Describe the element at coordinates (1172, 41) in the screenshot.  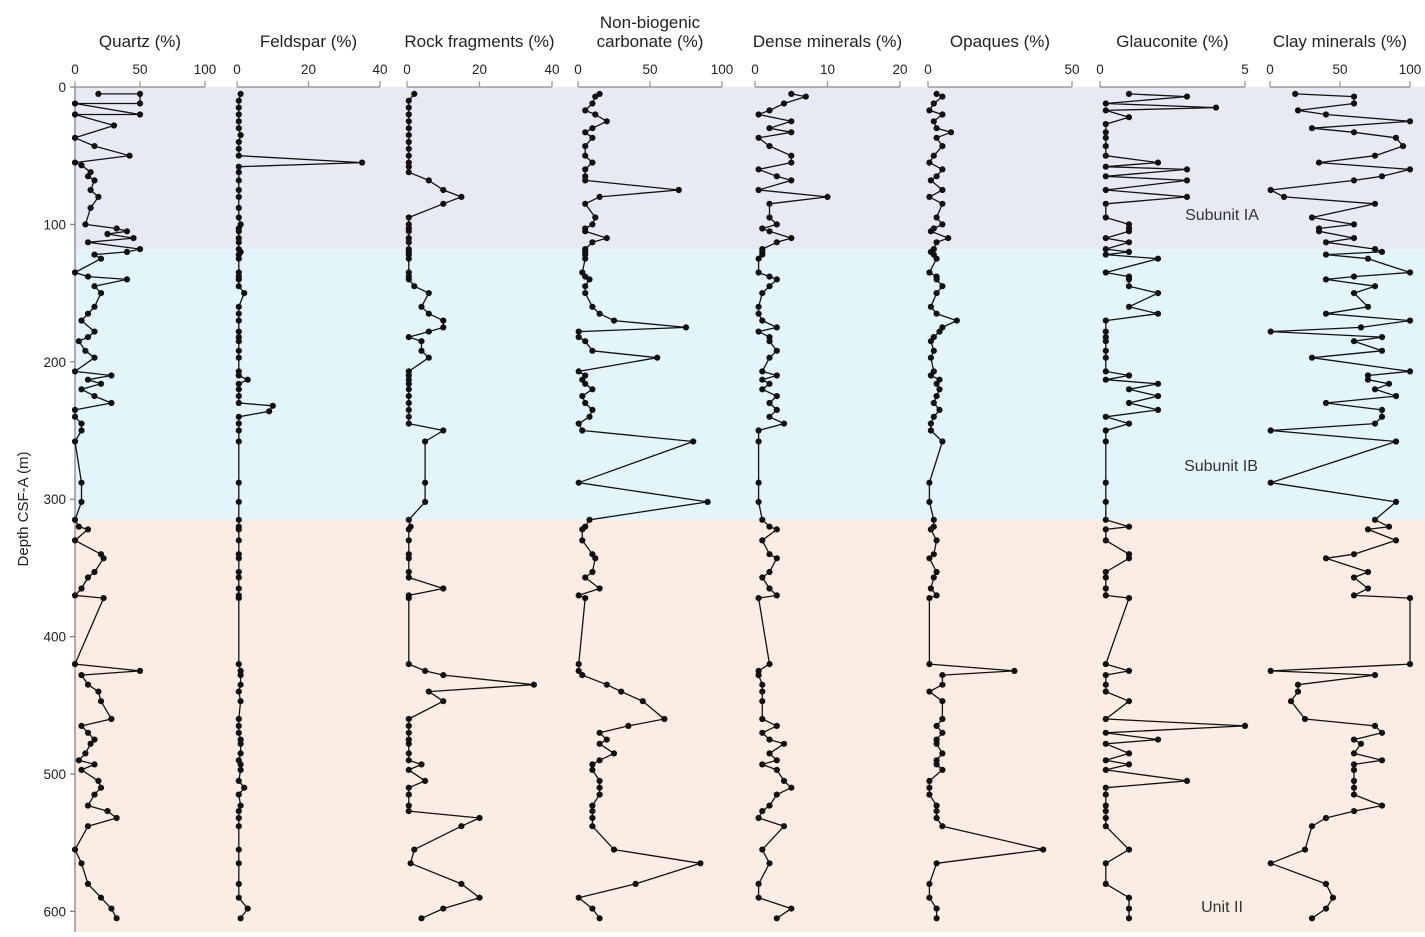
I see `panel-title: Glauconite (%)` at that location.